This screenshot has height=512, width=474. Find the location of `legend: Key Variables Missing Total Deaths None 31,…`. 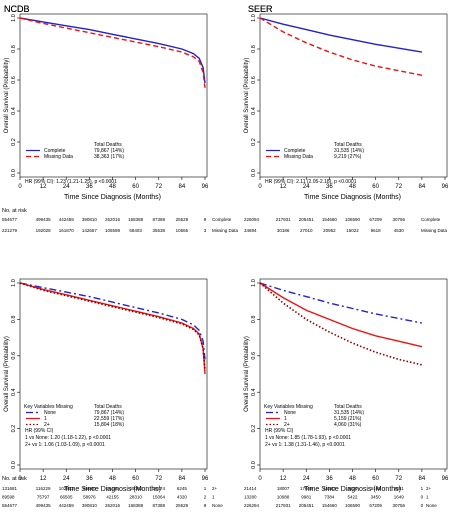

legend: Key Variables Missing Total Deaths None 31,… is located at coordinates (314, 416).